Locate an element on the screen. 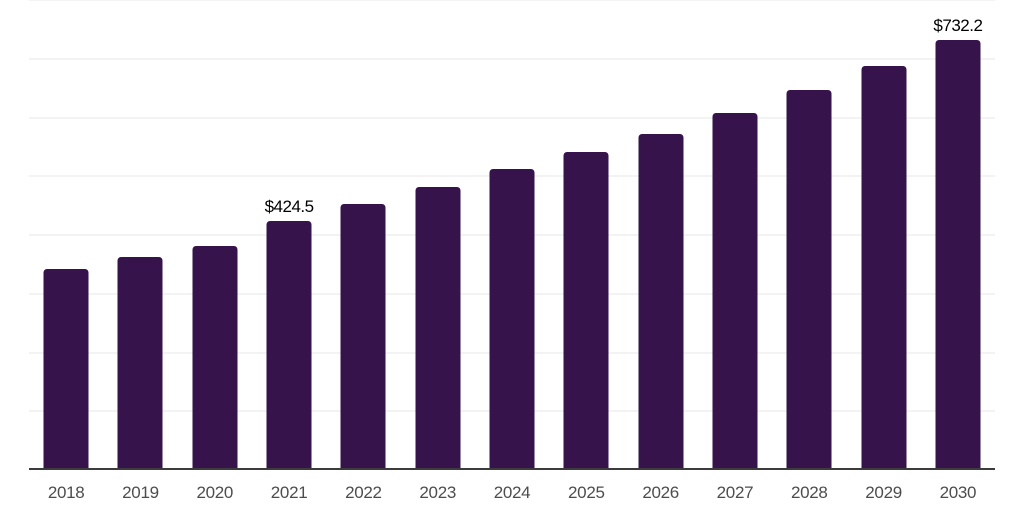 The width and height of the screenshot is (1024, 512). x-tick-label-2020: 2020 is located at coordinates (215, 492).